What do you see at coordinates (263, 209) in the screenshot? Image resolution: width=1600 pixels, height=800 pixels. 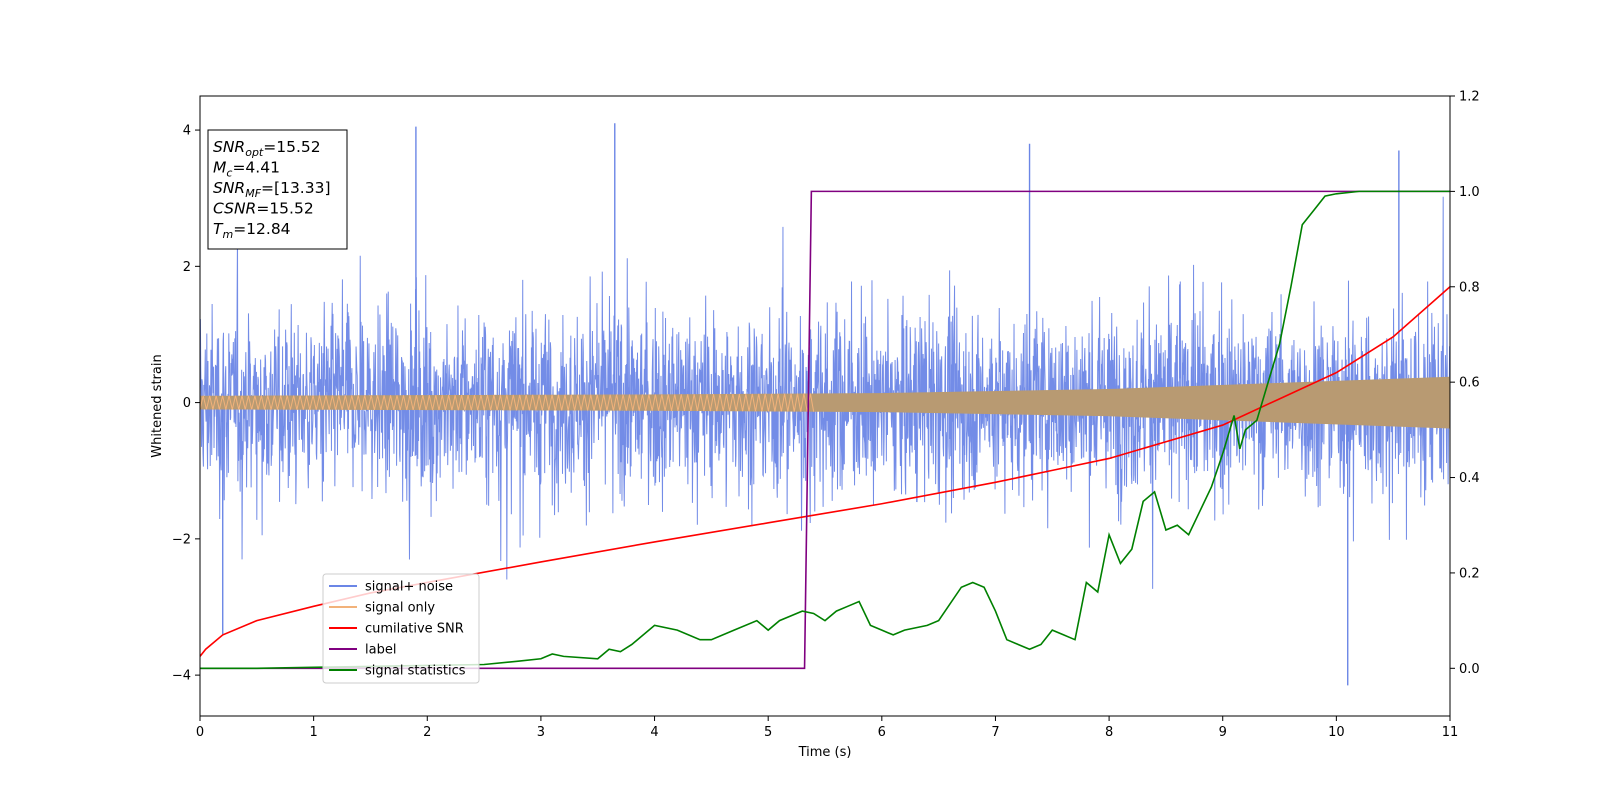 I see `info-box-row: CSNR=15.52` at bounding box center [263, 209].